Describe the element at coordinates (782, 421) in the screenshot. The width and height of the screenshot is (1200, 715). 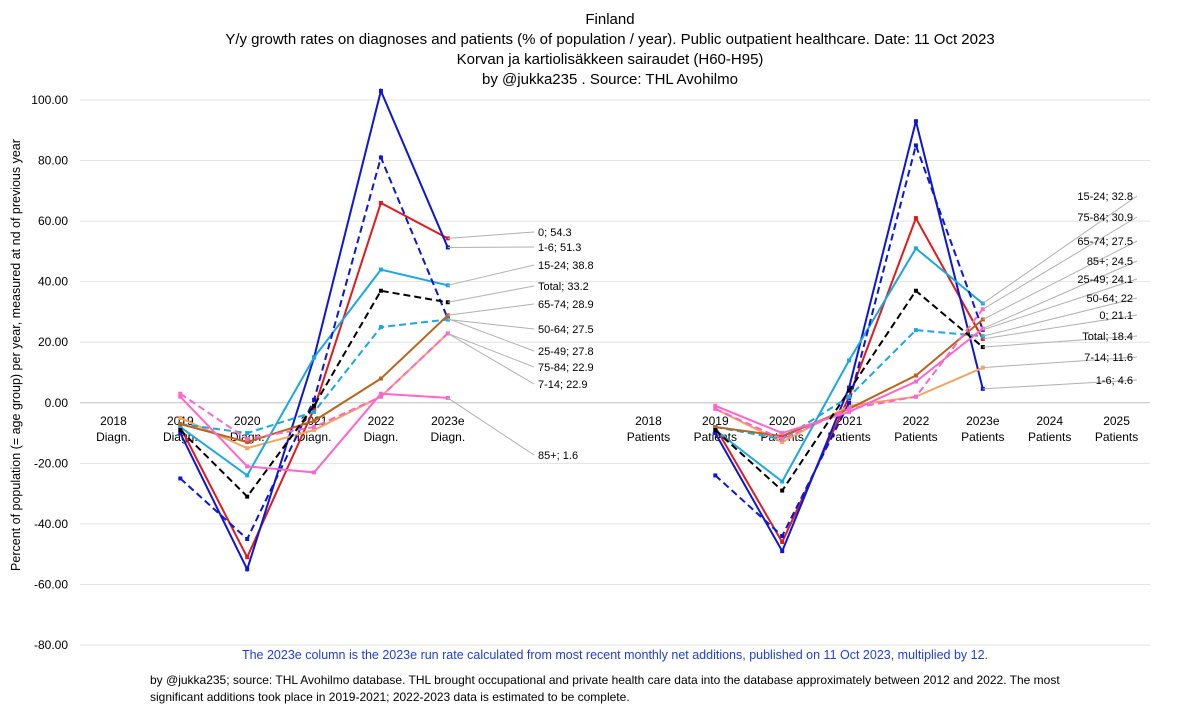
I see `x-tick-label: 2020` at that location.